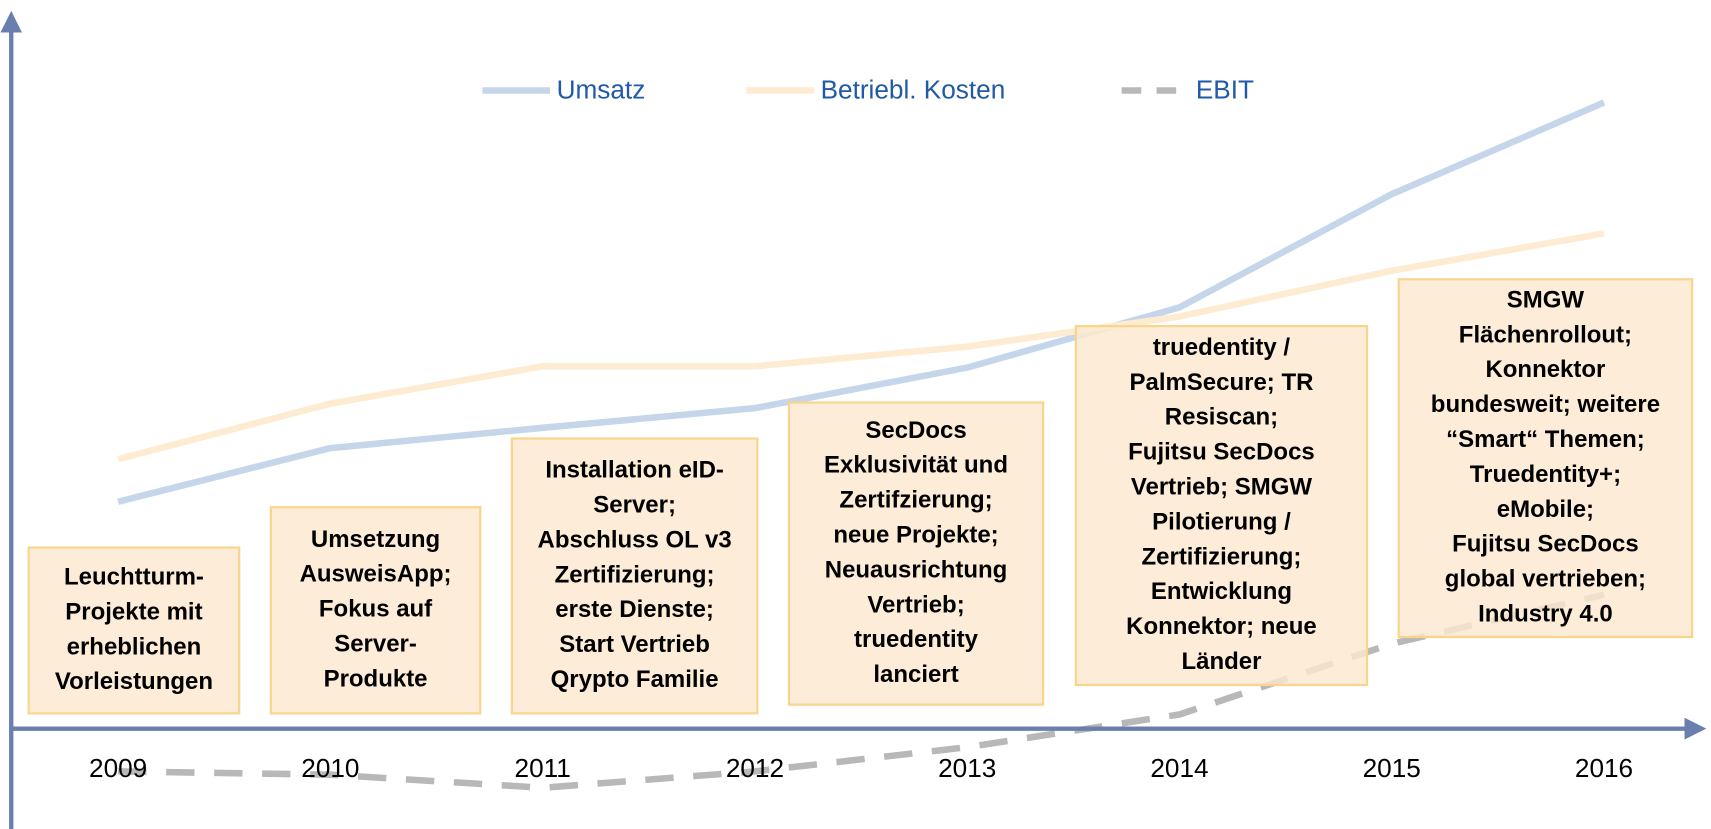 This screenshot has height=829, width=1711. I want to click on annotation-text: Truedentity+;, so click(1545, 474).